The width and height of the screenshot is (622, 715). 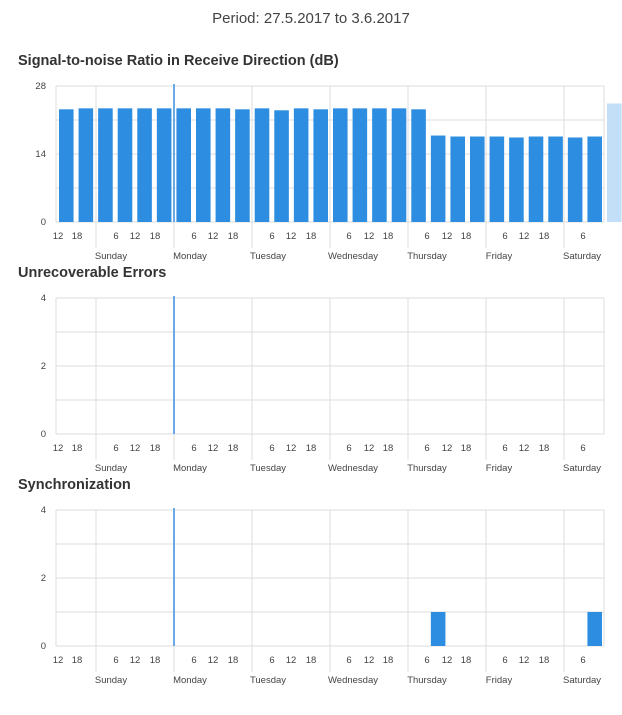 I want to click on y-tick-label: 28, so click(x=40, y=86).